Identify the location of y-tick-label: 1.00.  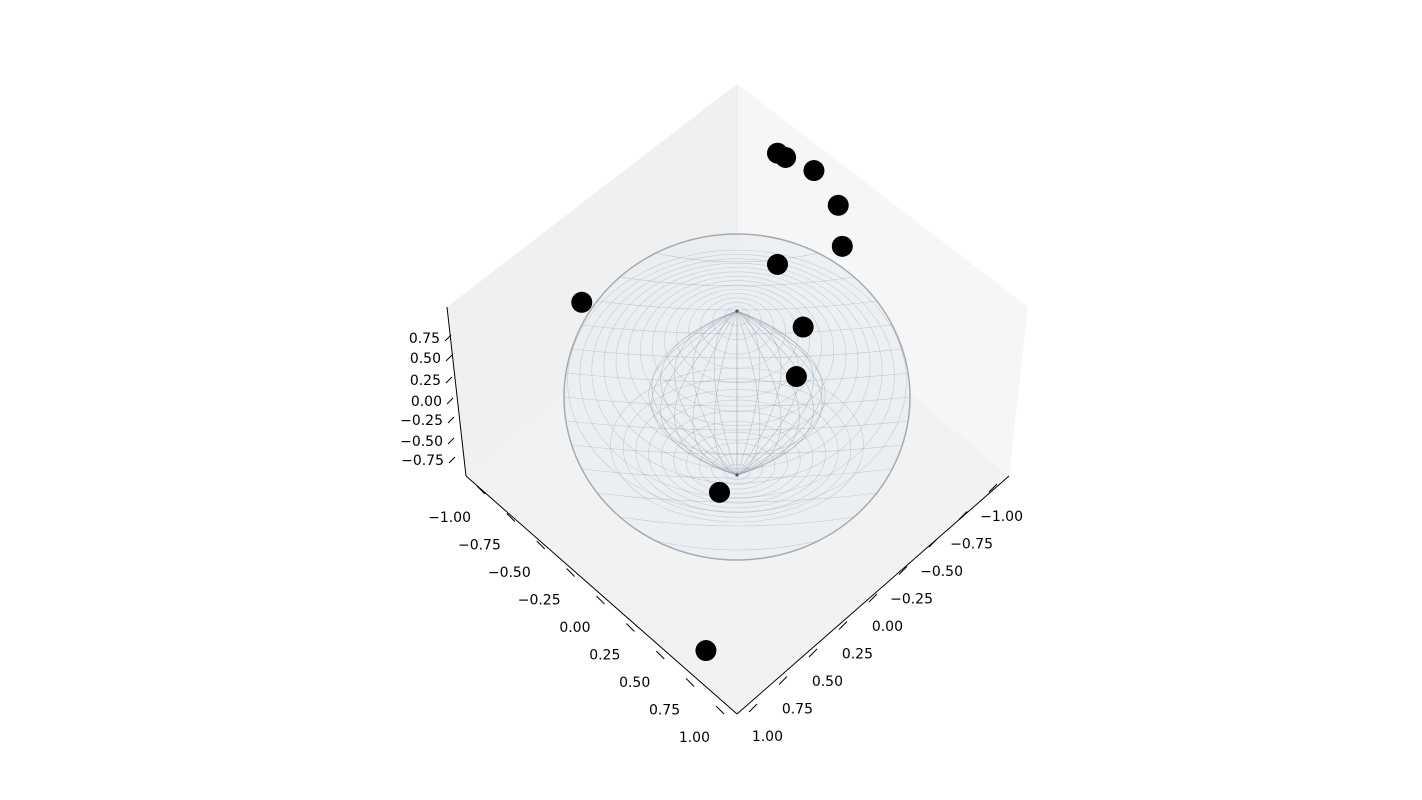
(767, 737).